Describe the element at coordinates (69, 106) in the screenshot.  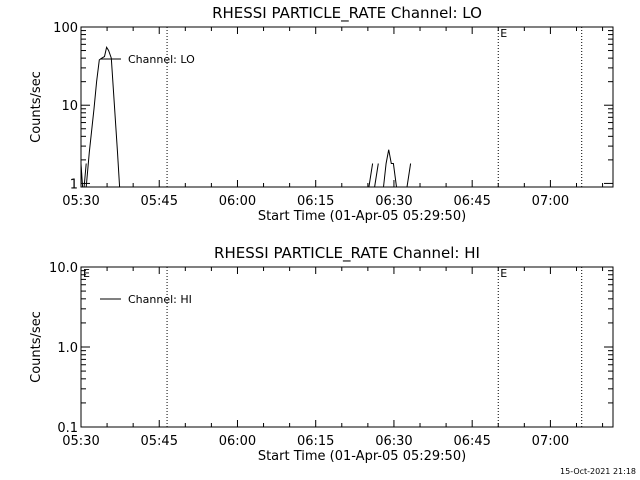
I see `y-tick-label: 10` at that location.